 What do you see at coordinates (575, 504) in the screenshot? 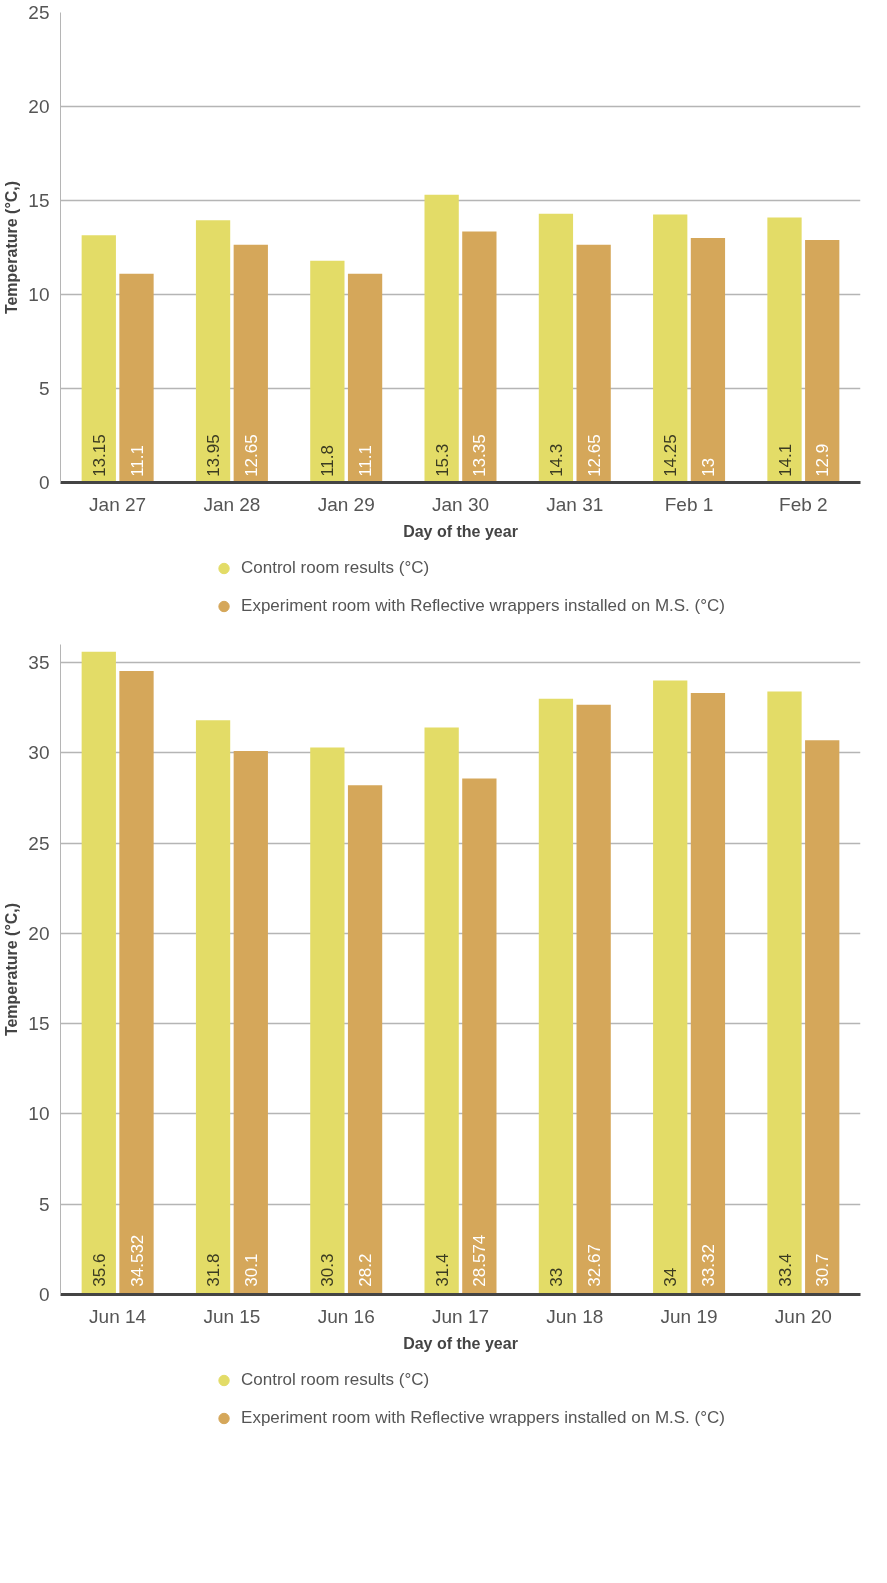
I see `x-tick-label: Jan 31` at bounding box center [575, 504].